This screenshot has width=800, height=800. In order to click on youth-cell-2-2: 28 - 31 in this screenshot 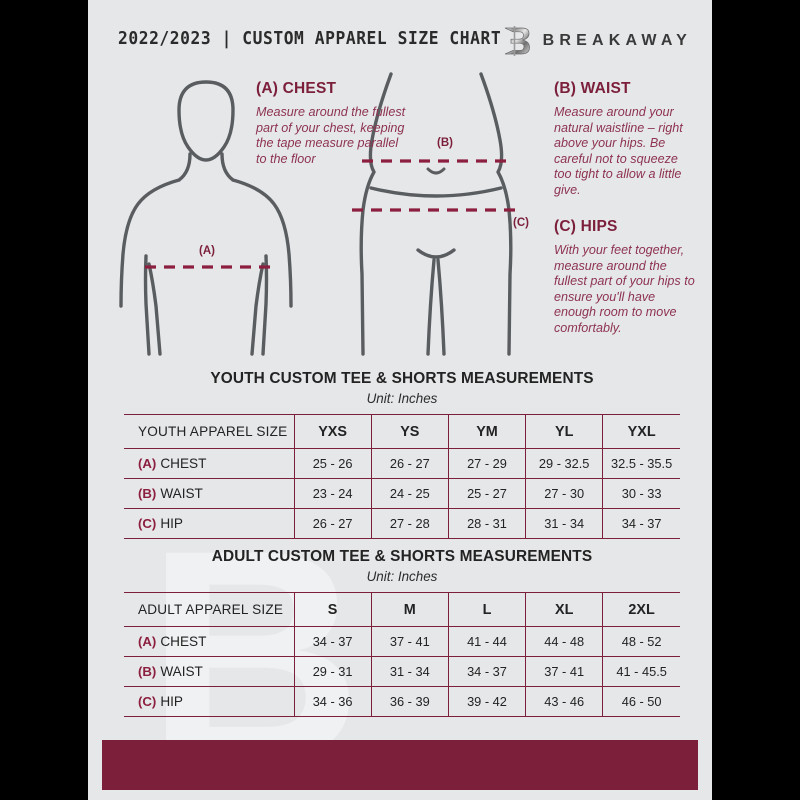, I will do `click(487, 523)`.